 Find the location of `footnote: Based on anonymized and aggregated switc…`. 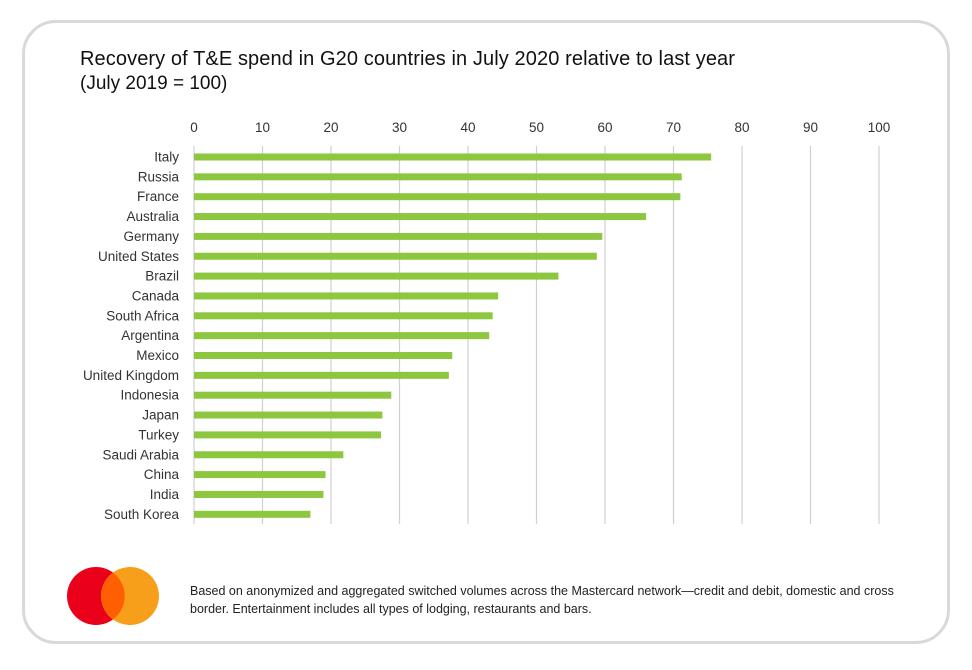

footnote: Based on anonymized and aggregated switc… is located at coordinates (542, 600).